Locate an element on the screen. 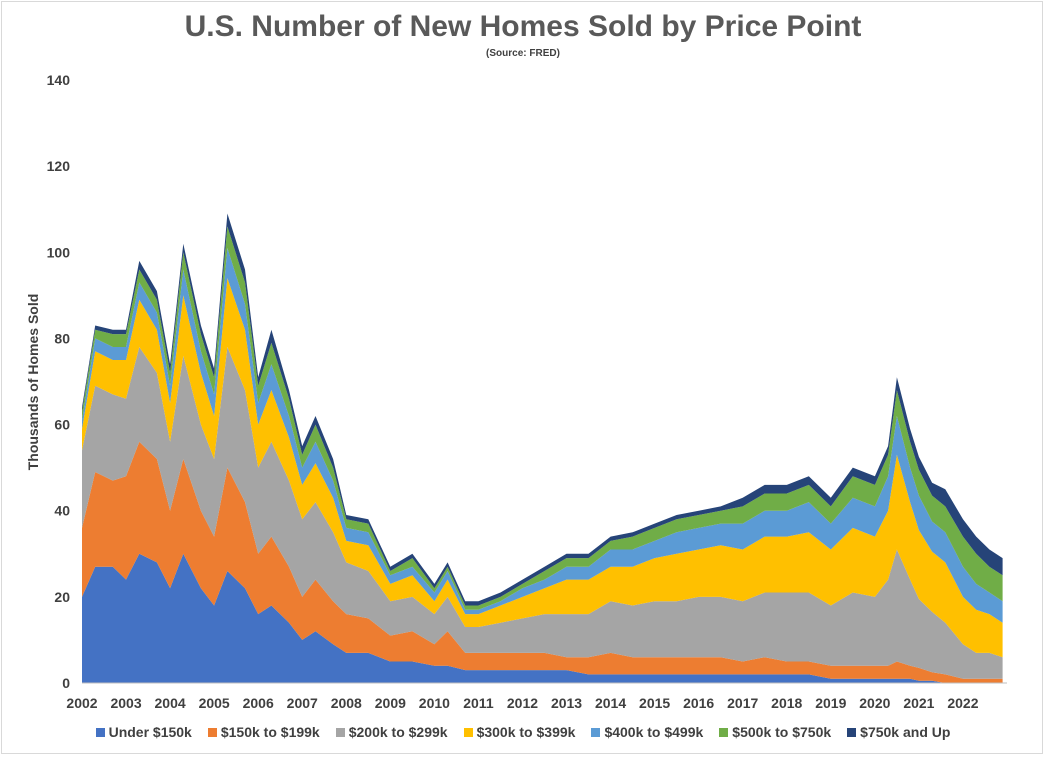 The height and width of the screenshot is (757, 1046). chart-subtitle: (Source: FRED) is located at coordinates (523, 53).